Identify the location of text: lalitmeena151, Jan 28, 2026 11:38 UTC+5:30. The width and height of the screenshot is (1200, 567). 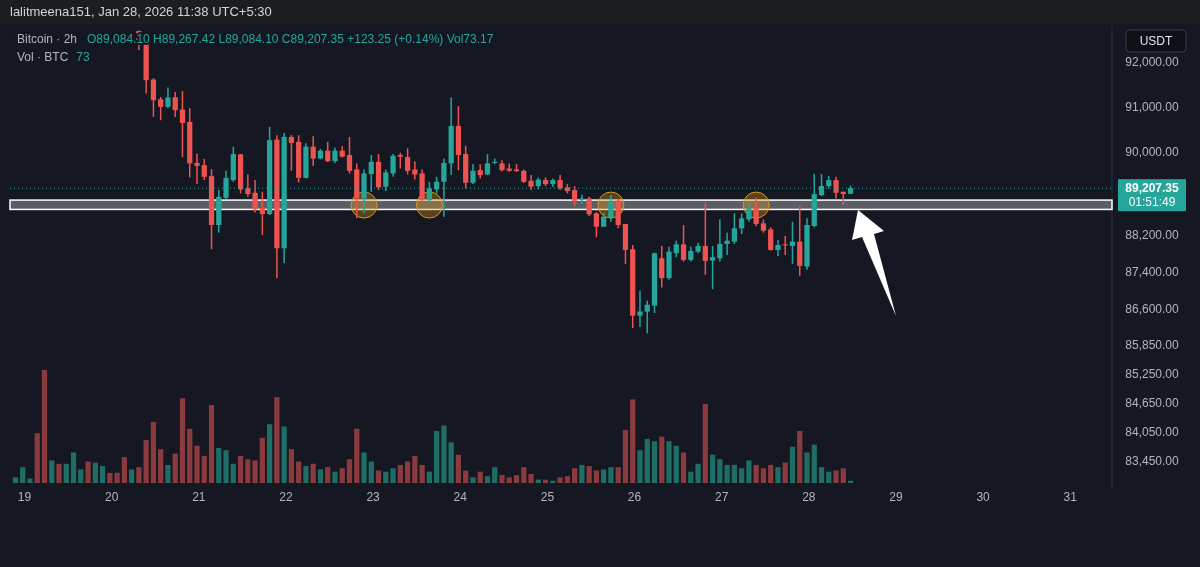
(141, 11).